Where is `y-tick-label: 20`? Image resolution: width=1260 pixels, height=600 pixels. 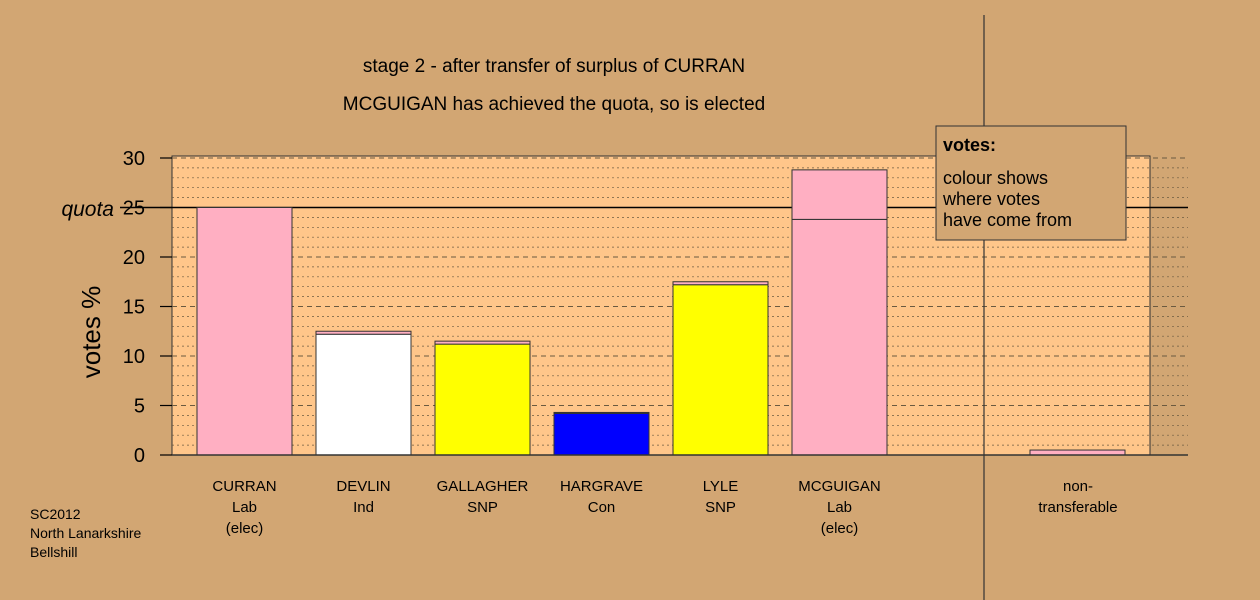
y-tick-label: 20 is located at coordinates (134, 258).